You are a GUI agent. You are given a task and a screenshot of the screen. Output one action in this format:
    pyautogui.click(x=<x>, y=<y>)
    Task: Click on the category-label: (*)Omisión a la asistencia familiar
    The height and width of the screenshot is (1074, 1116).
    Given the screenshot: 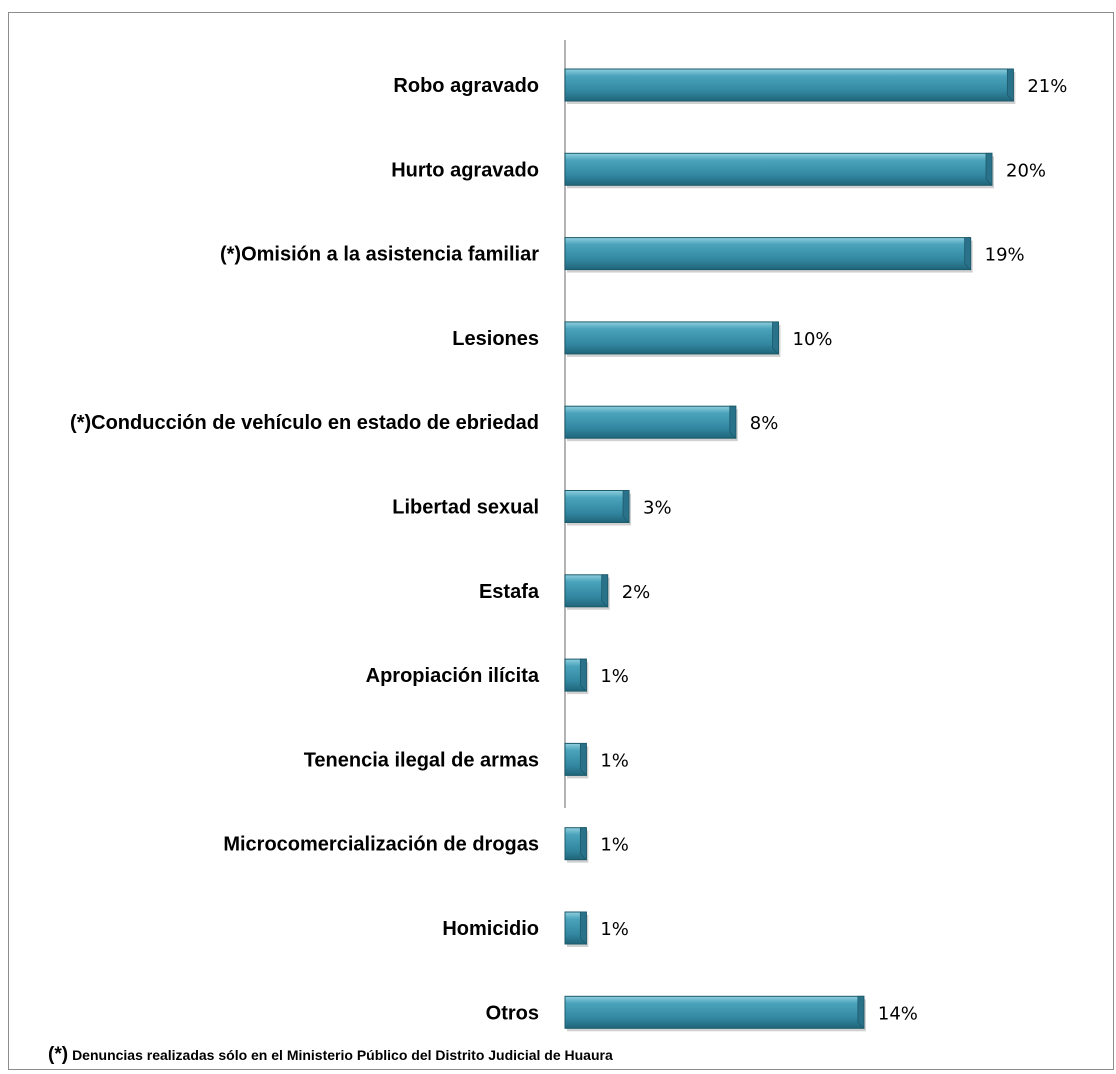 What is the action you would take?
    pyautogui.click(x=379, y=255)
    